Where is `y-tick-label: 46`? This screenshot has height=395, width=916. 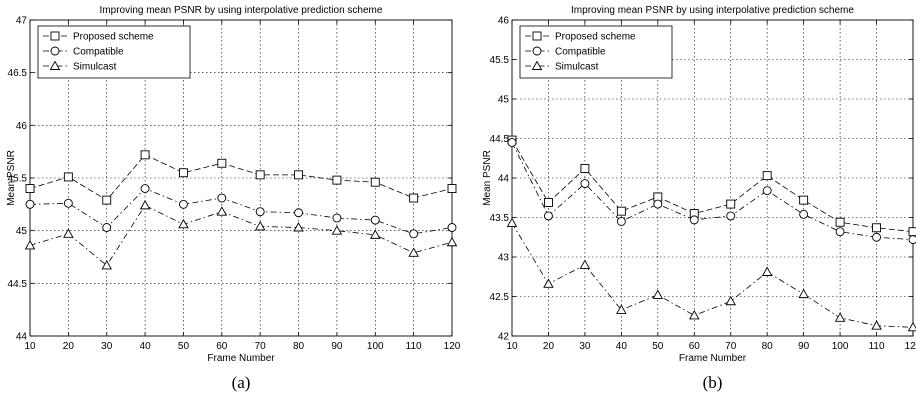
y-tick-label: 46 is located at coordinates (22, 126).